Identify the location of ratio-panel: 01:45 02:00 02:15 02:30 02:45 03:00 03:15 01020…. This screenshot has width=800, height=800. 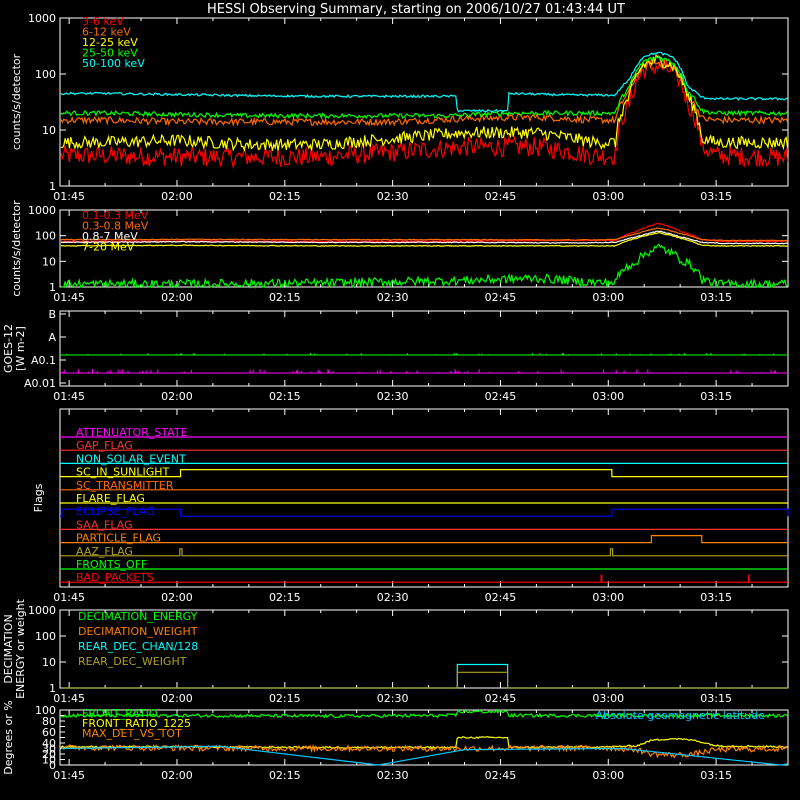
(395, 741).